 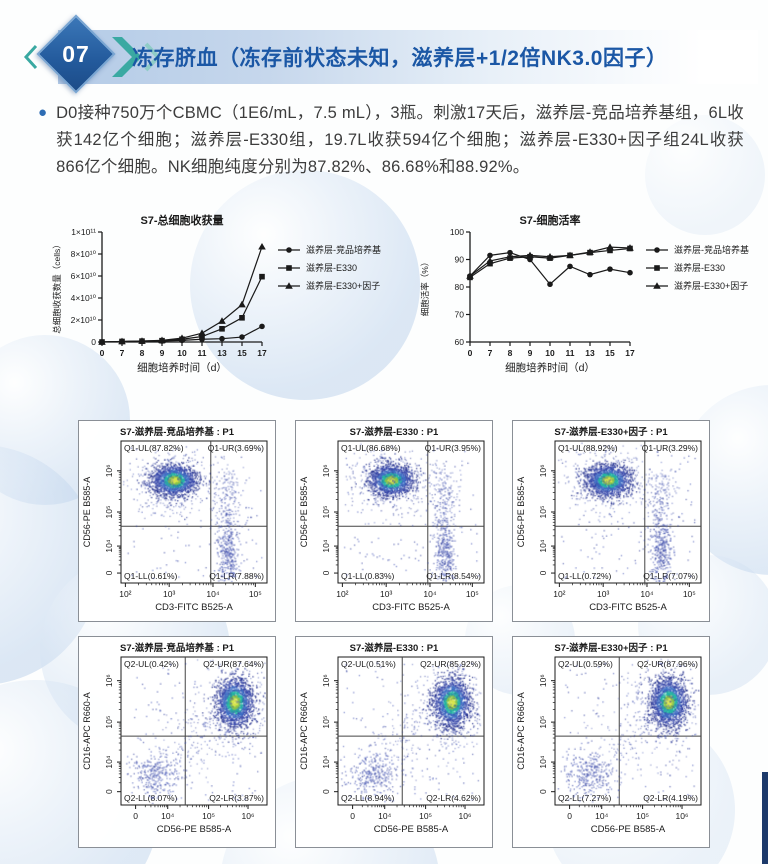 What do you see at coordinates (57, 287) in the screenshot?
I see `y-axis-title: 总细胞收获数量（cells）` at bounding box center [57, 287].